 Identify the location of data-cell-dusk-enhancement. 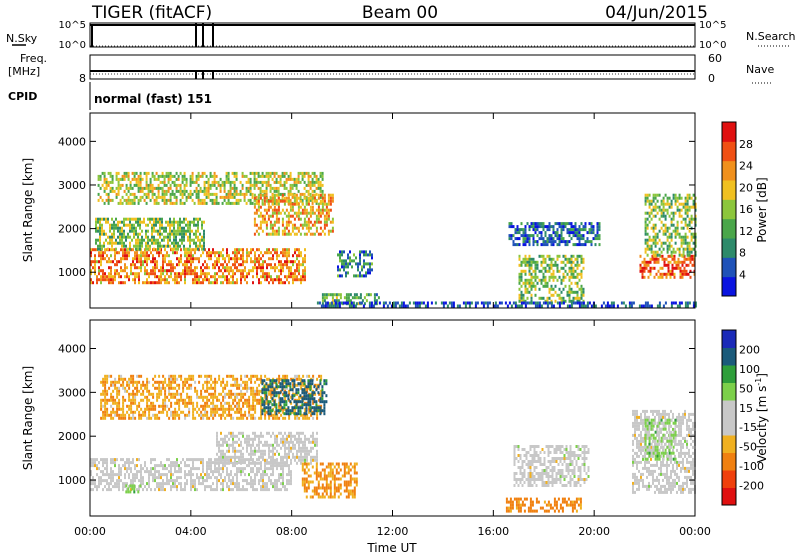
(650, 268).